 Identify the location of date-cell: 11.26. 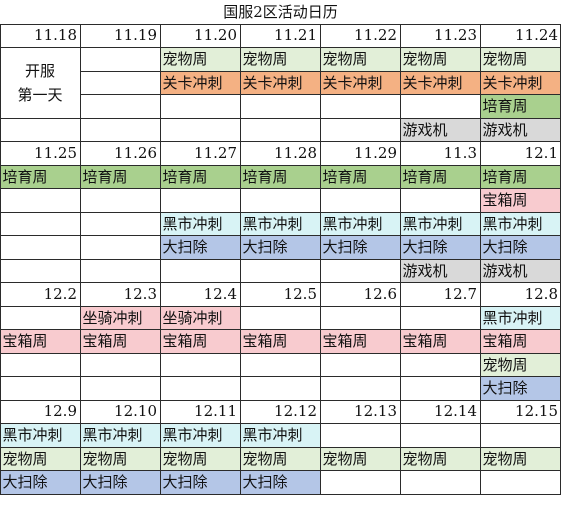
(135, 152).